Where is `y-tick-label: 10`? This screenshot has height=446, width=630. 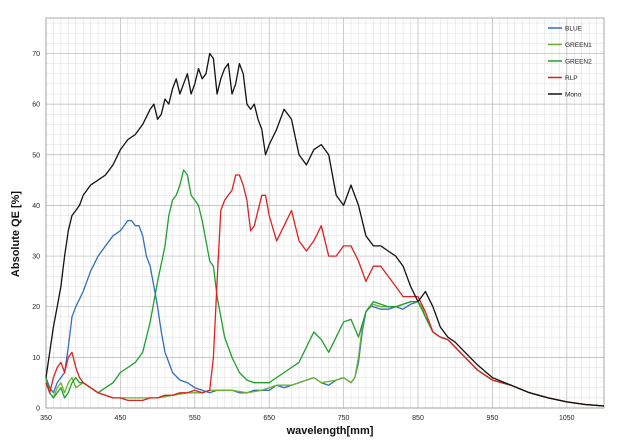
y-tick-label: 10 is located at coordinates (36, 358).